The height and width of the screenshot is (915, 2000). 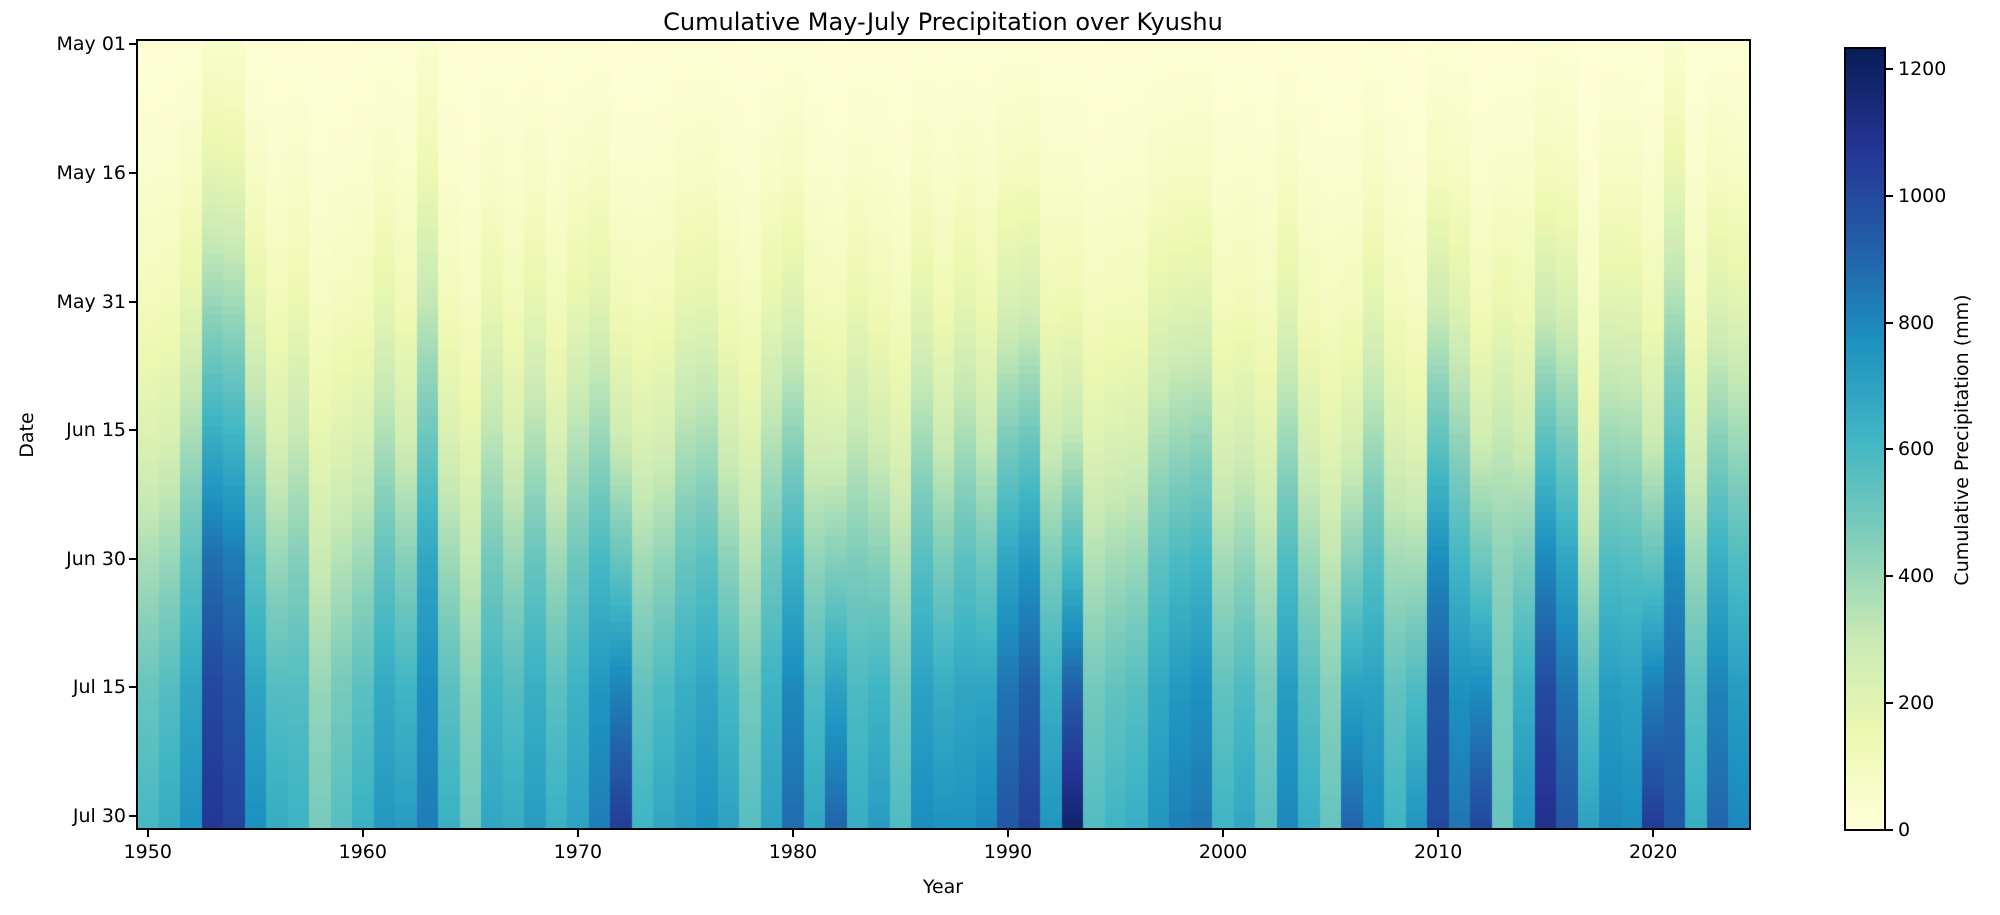 I want to click on y-tick-label: May 31, so click(x=91, y=301).